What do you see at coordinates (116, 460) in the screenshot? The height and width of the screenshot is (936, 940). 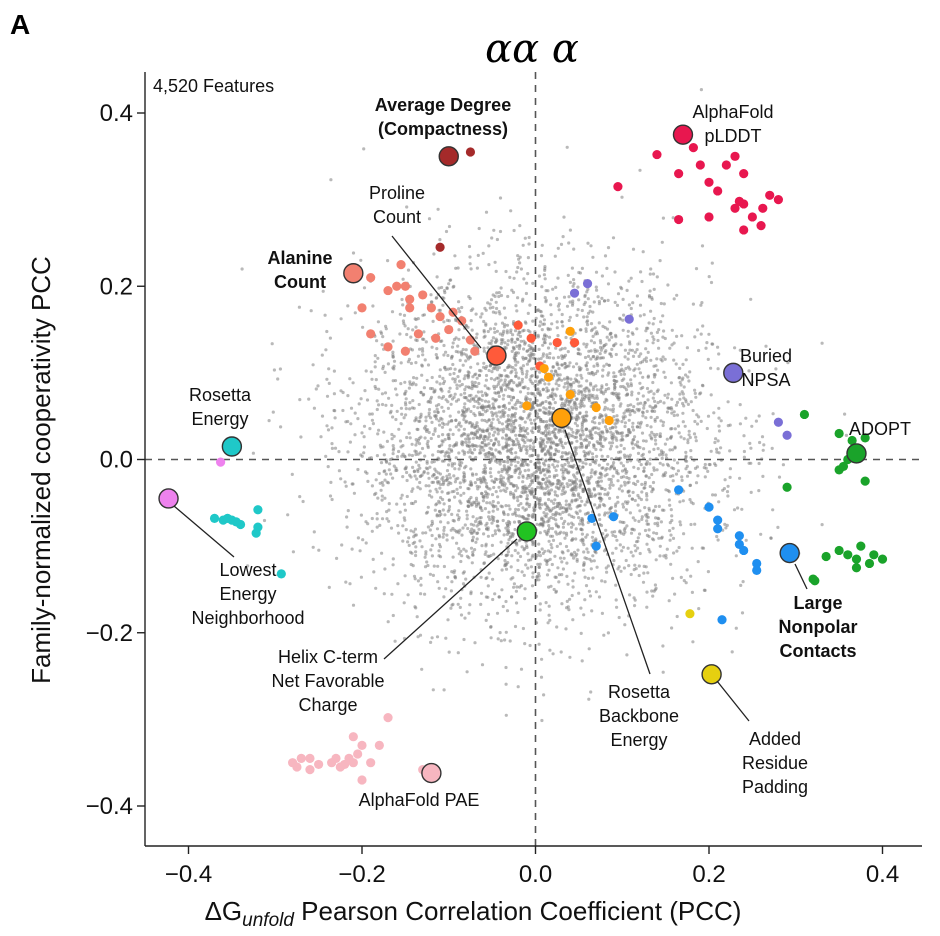 I see `y-tick-label: 0.0` at bounding box center [116, 460].